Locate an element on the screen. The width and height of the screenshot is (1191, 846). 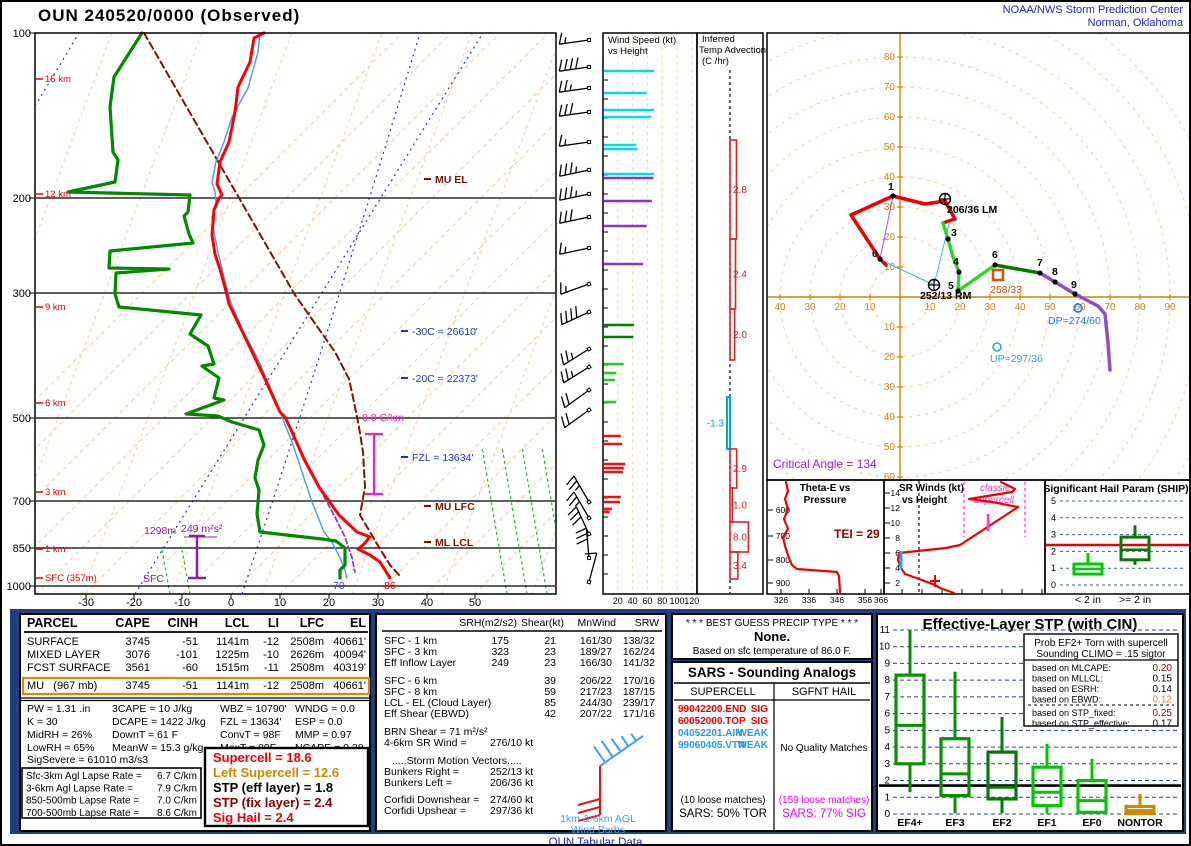
motion-label: Bunkers Right = is located at coordinates (421, 772).